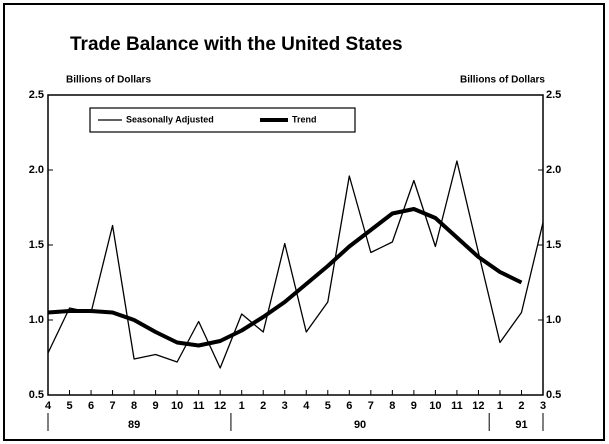  What do you see at coordinates (521, 425) in the screenshot?
I see `year-label: 91` at bounding box center [521, 425].